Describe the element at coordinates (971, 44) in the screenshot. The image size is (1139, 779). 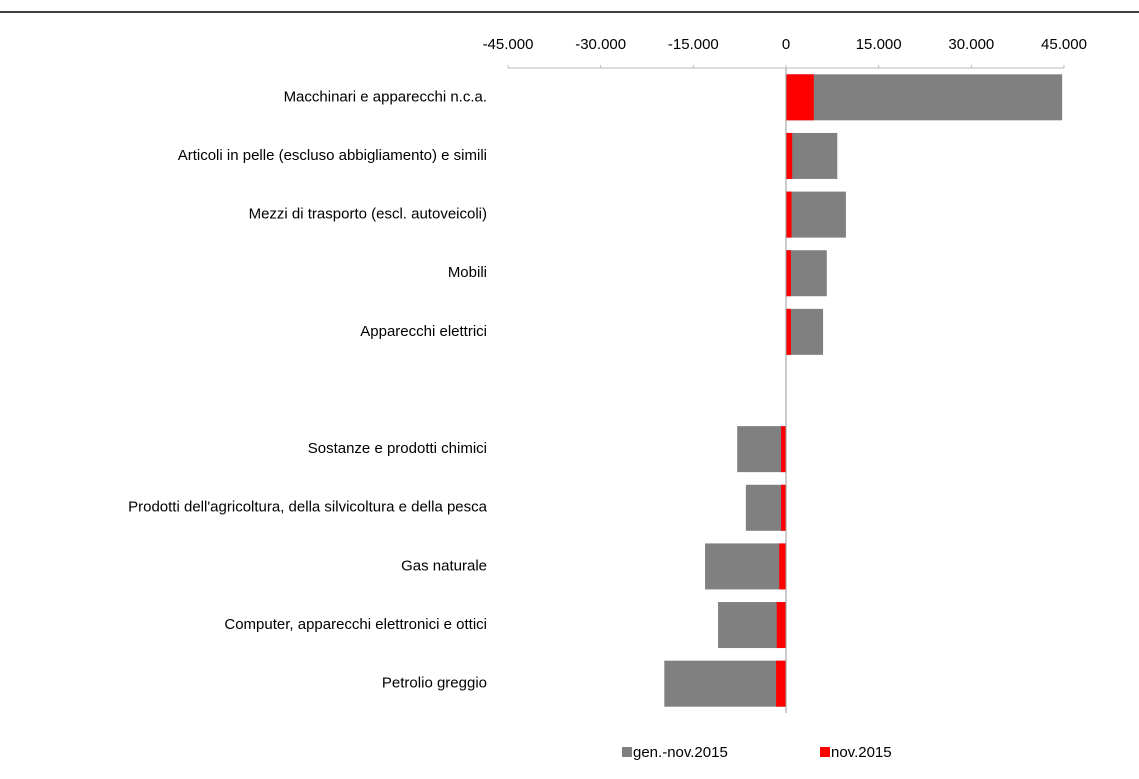
I see `x-tick-label: 30.000` at that location.